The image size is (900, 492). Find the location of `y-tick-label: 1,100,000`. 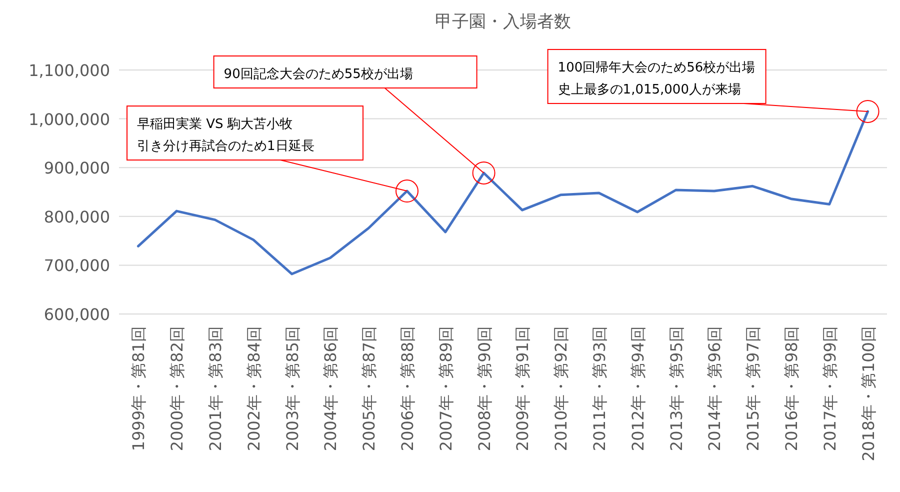

y-tick-label: 1,100,000 is located at coordinates (69, 70).